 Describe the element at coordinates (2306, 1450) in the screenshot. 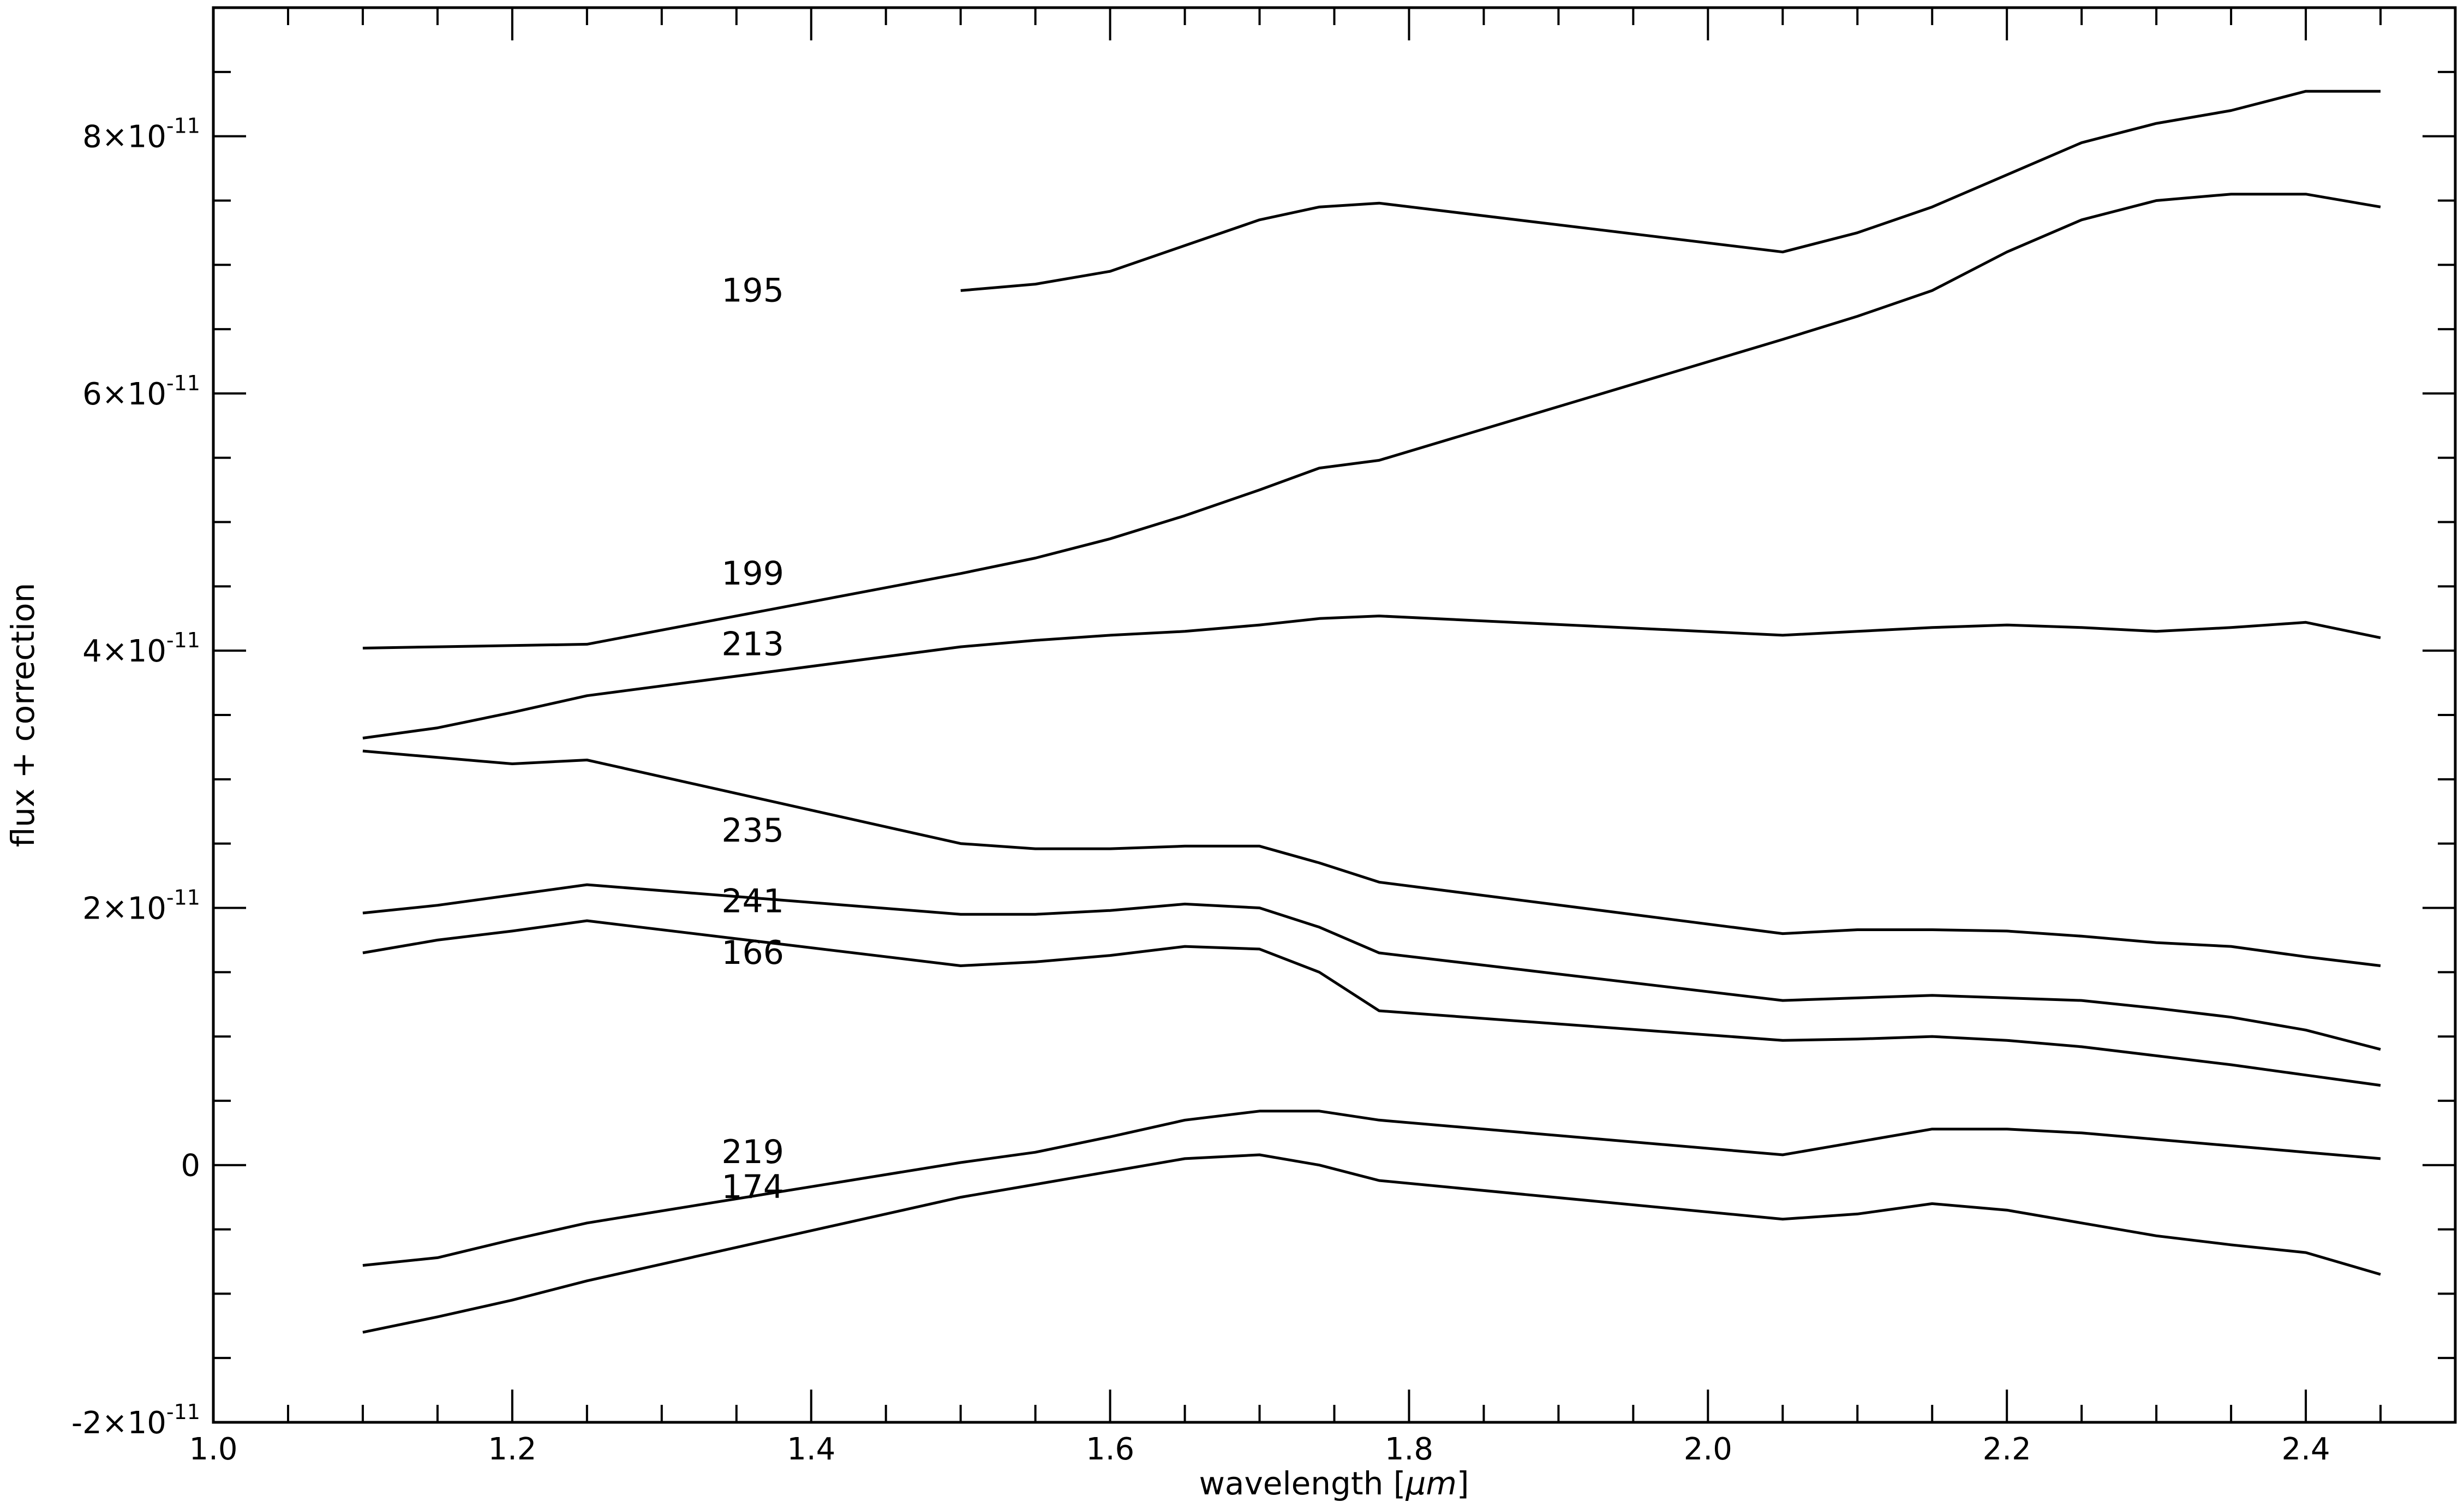

I see `x-tick-label: 2.4` at that location.